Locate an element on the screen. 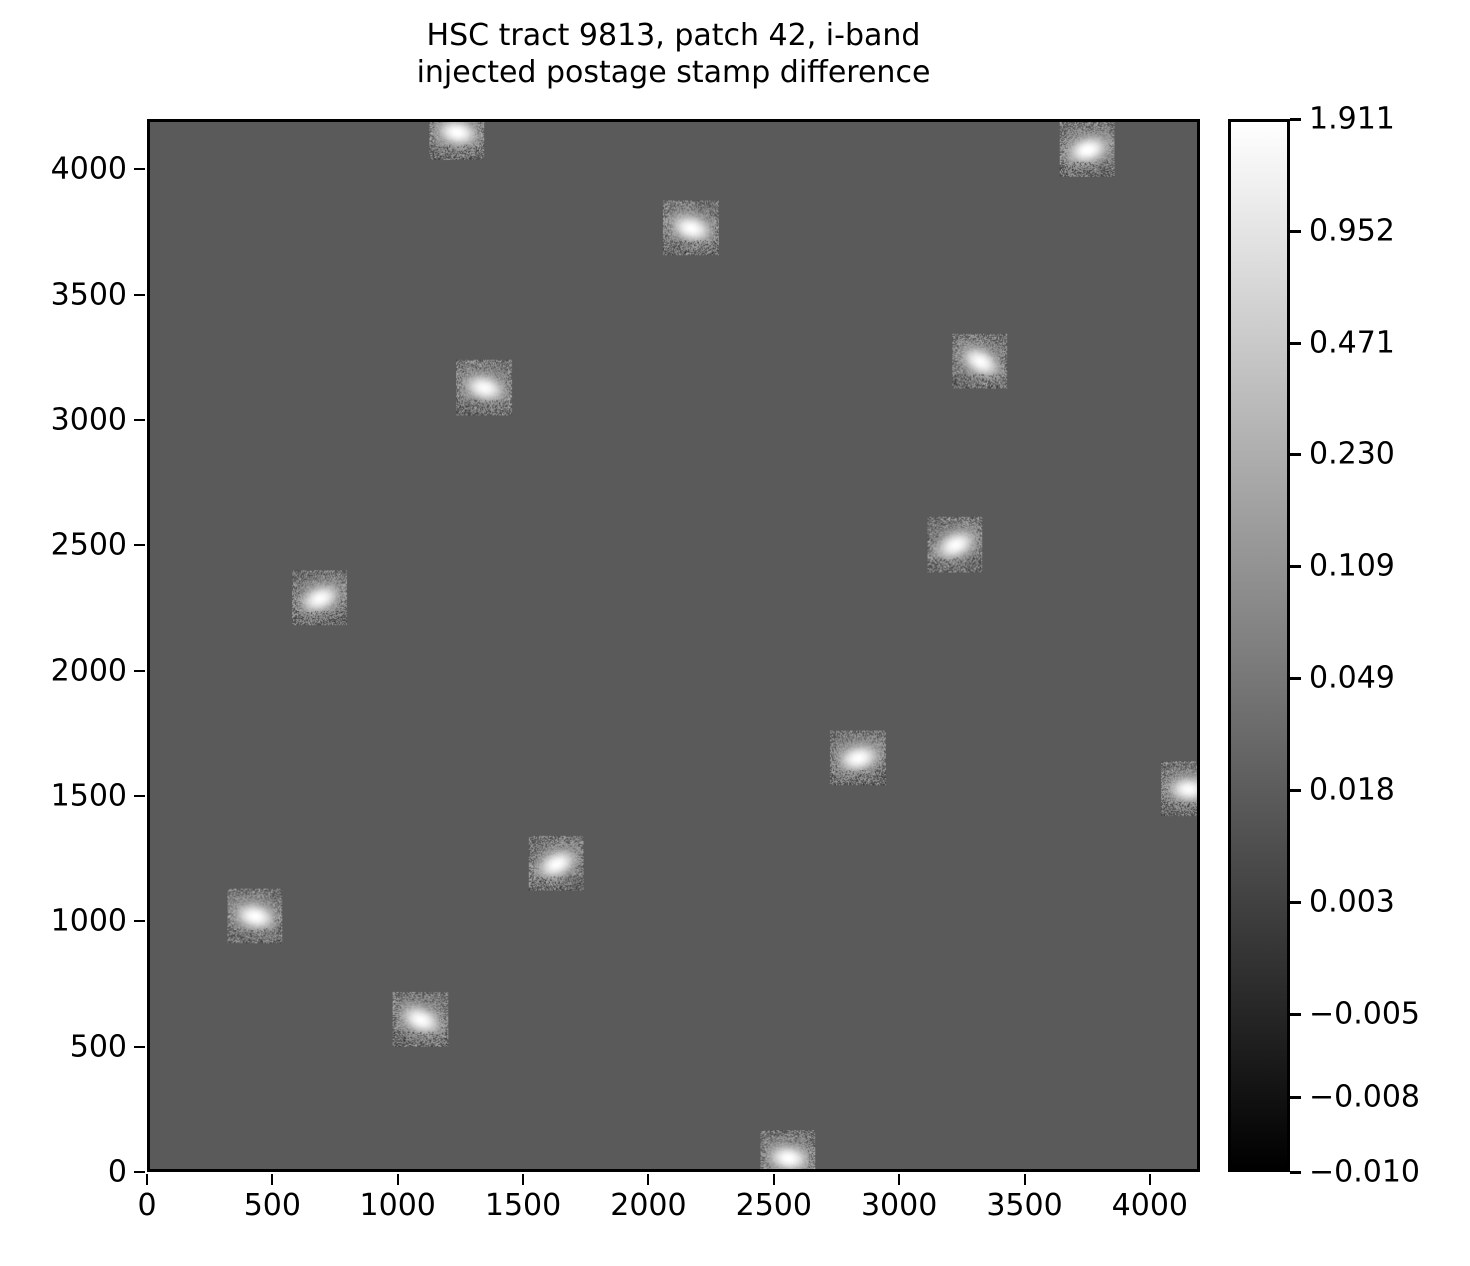 The image size is (1470, 1266). x-tick-label: 4000 is located at coordinates (1150, 1205).